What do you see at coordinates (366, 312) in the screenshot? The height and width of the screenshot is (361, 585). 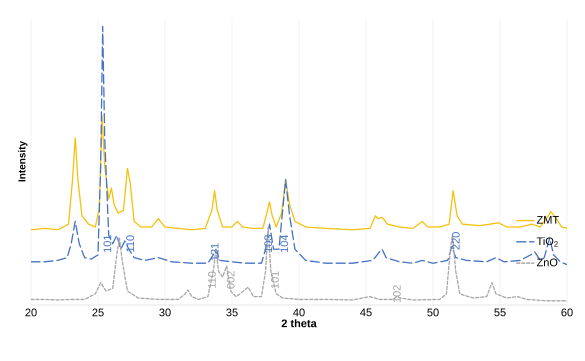 I see `x-tick-label: 45` at bounding box center [366, 312].